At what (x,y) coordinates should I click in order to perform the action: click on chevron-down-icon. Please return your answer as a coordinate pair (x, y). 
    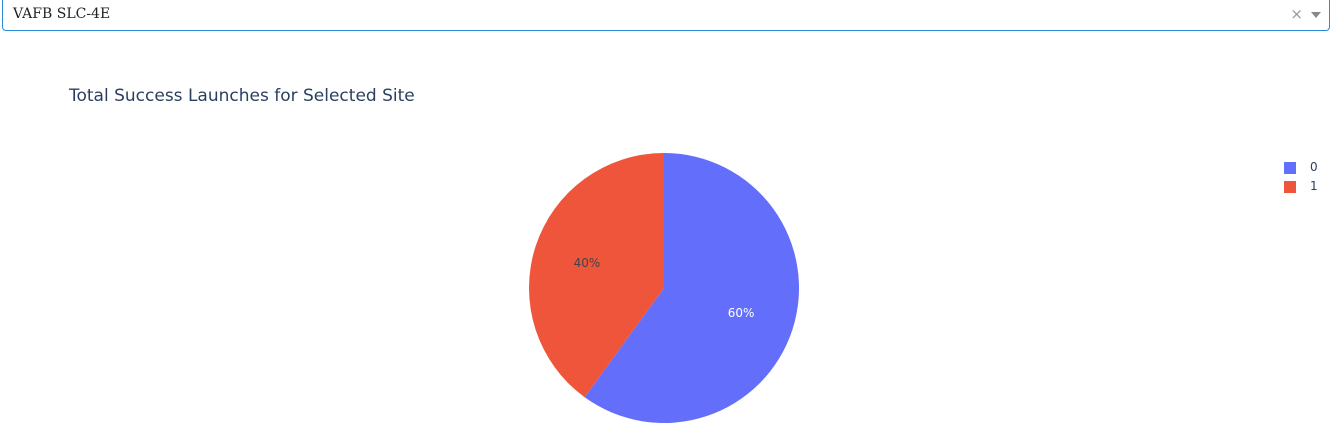
    Looking at the image, I should click on (1316, 15).